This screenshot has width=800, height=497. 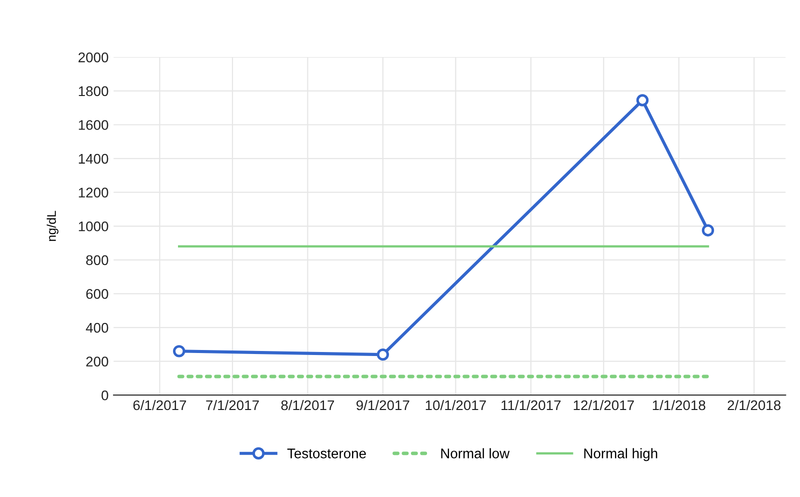 I want to click on y-tick-label: 1000, so click(x=93, y=226).